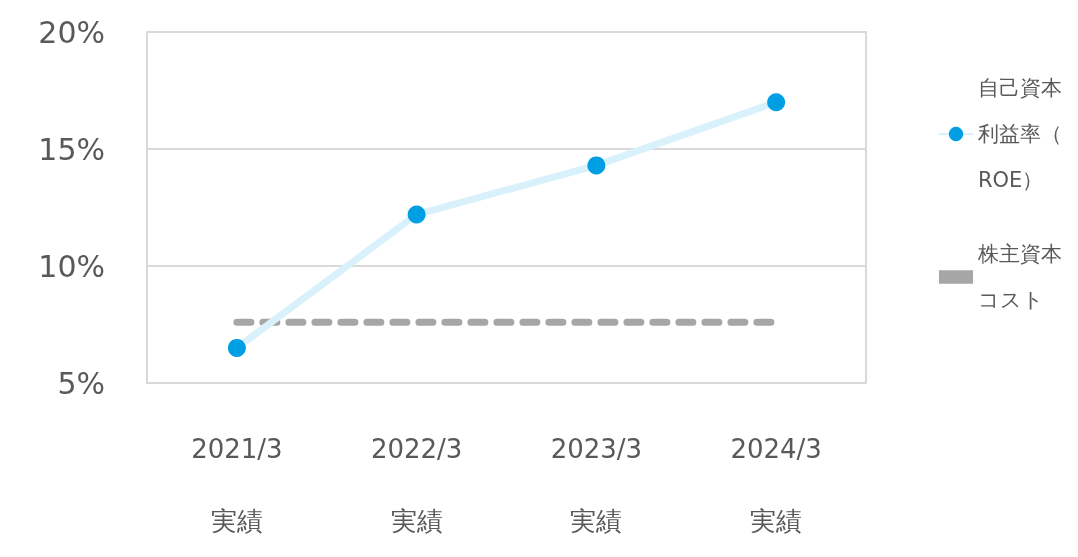 The width and height of the screenshot is (1078, 557). Describe the element at coordinates (237, 485) in the screenshot. I see `category-label: 2021/3 実績` at that location.